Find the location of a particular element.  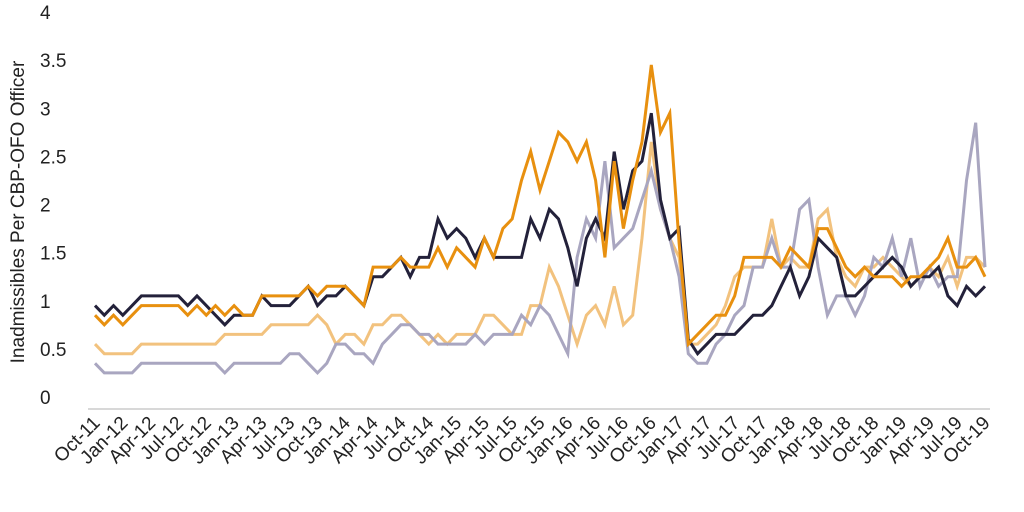

y-axis-label: Inadmissibles Per CBP-OFO Officer is located at coordinates (18, 211).